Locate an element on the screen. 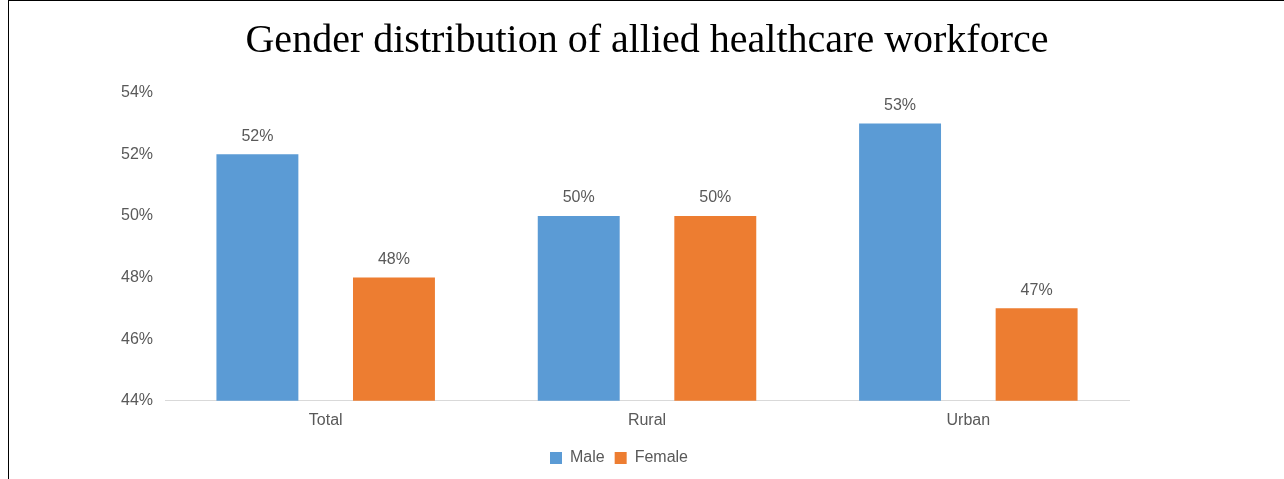 This screenshot has height=479, width=1284. y-tick-label: 48% is located at coordinates (137, 276).